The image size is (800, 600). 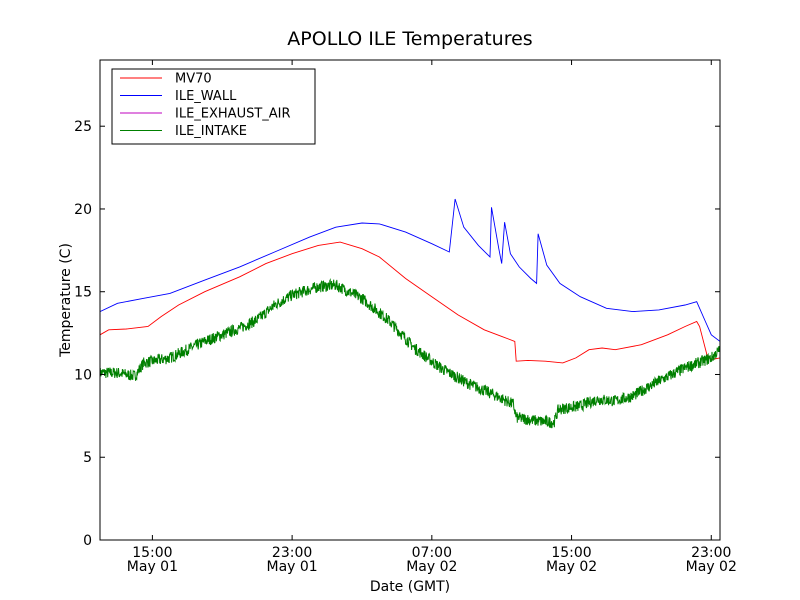 What do you see at coordinates (87, 541) in the screenshot?
I see `y-tick-label: 0` at bounding box center [87, 541].